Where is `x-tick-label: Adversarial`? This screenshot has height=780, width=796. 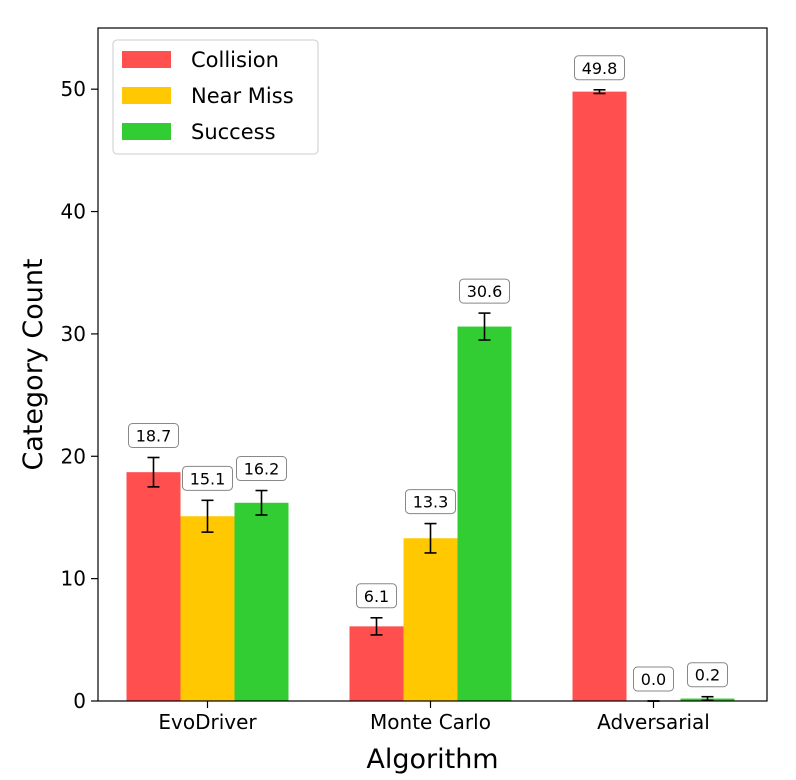 x-tick-label: Adversarial is located at coordinates (653, 722).